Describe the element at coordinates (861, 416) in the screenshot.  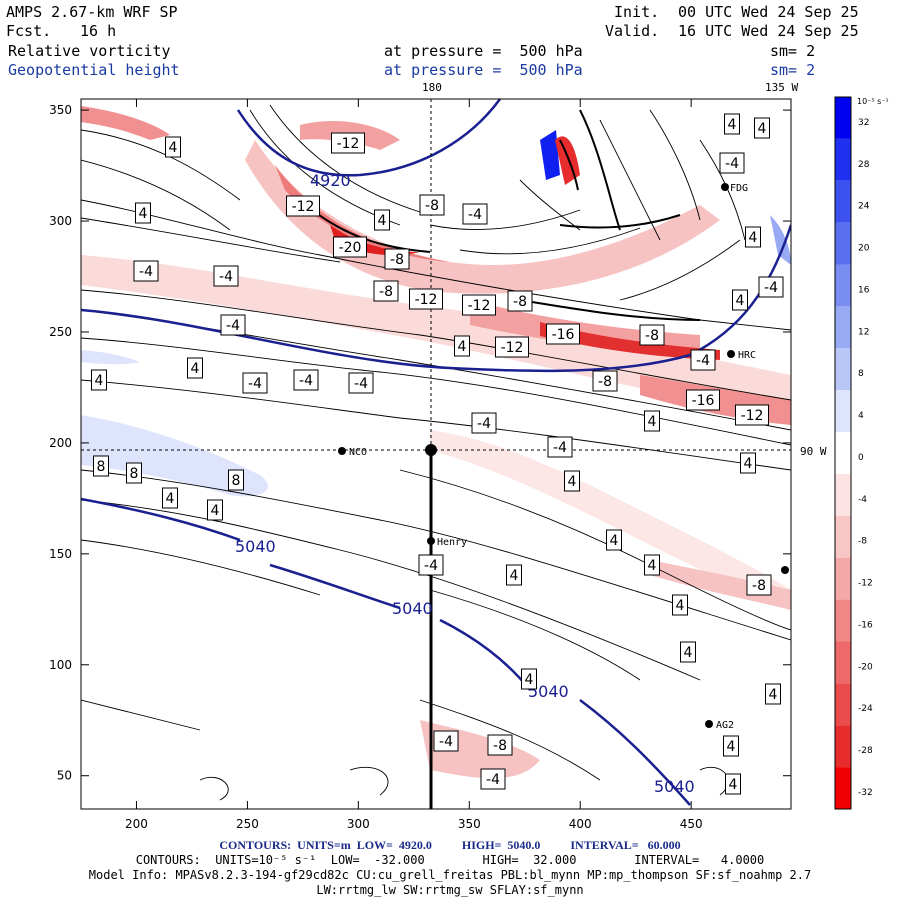
I see `colorbar-label: 4` at that location.